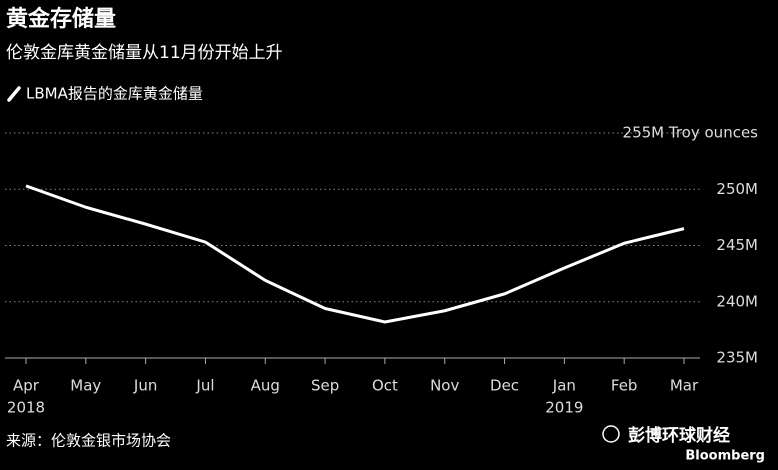 This screenshot has width=778, height=470. What do you see at coordinates (385, 386) in the screenshot?
I see `x-tick-label: Oct` at bounding box center [385, 386].